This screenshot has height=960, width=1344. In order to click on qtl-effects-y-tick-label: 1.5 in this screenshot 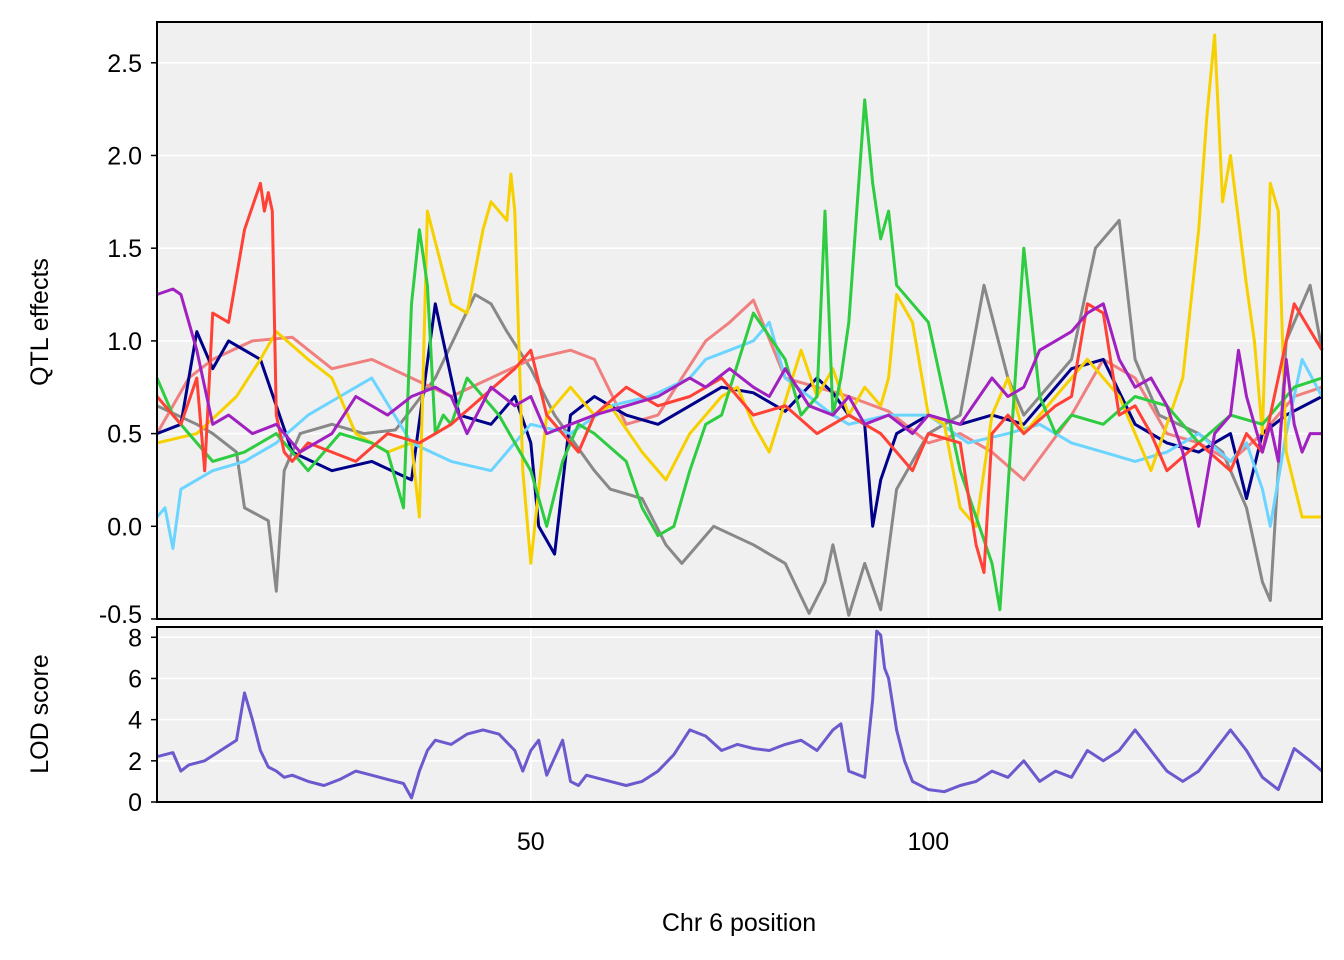, I will do `click(124, 249)`.